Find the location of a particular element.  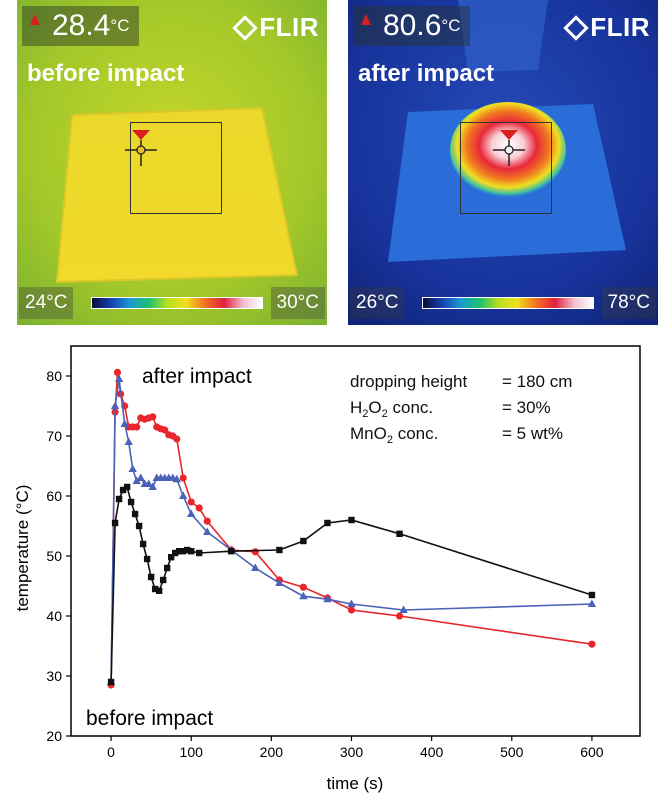

scale-max-label: 78°C is located at coordinates (628, 303).